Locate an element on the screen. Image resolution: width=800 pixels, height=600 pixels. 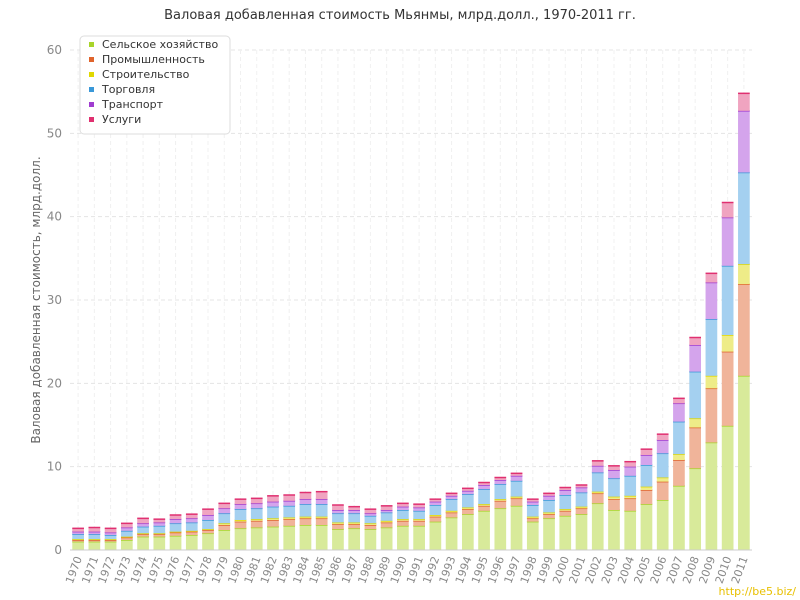
legend-entry: Торговля is located at coordinates (128, 89).